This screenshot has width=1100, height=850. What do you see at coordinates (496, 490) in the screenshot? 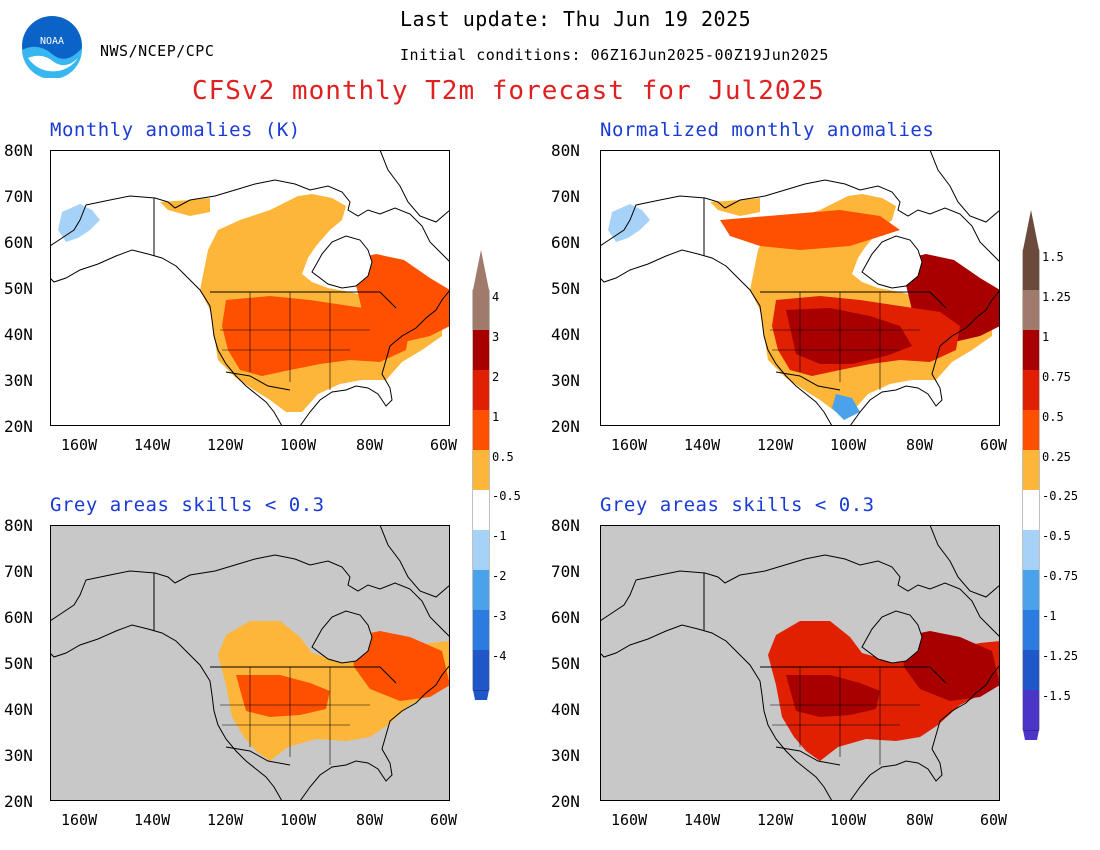
I see `colorbar-absolute-svg: 4 3 2 1 0.5 -0.5 -1 -2 -3 -4` at bounding box center [496, 490].